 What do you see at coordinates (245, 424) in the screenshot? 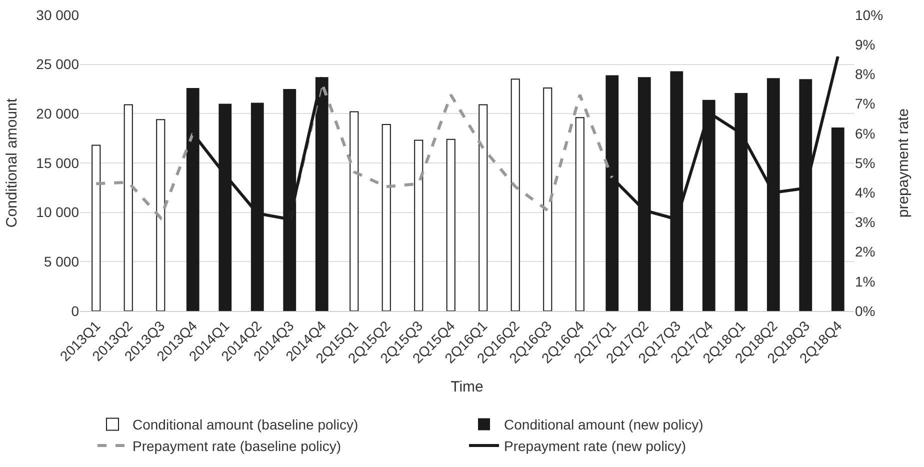
I see `legend-label: Conditional amount (baseline policy)` at bounding box center [245, 424].